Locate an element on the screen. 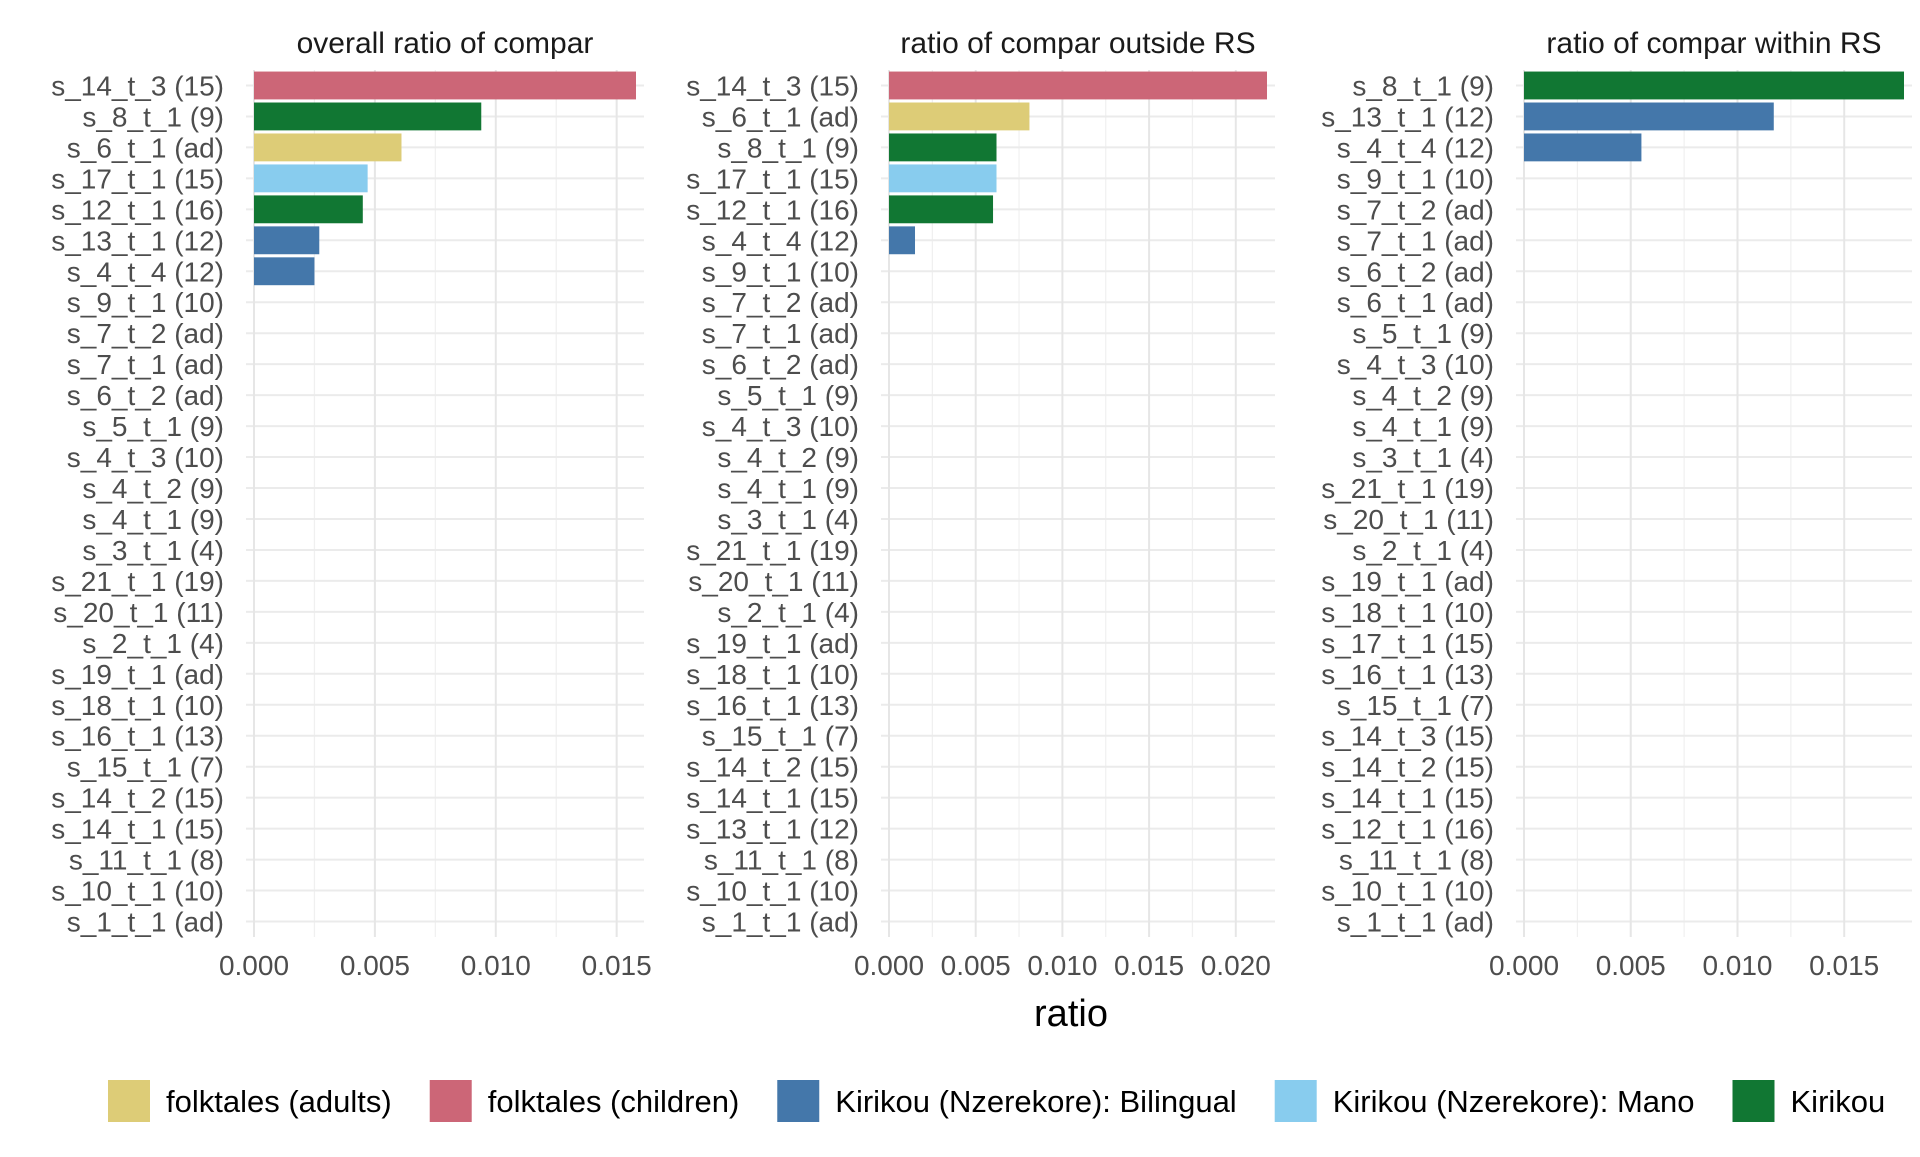 The width and height of the screenshot is (1920, 1157). legend-label: Kirikou (Nzerekore): Bilingual is located at coordinates (1035, 1101).